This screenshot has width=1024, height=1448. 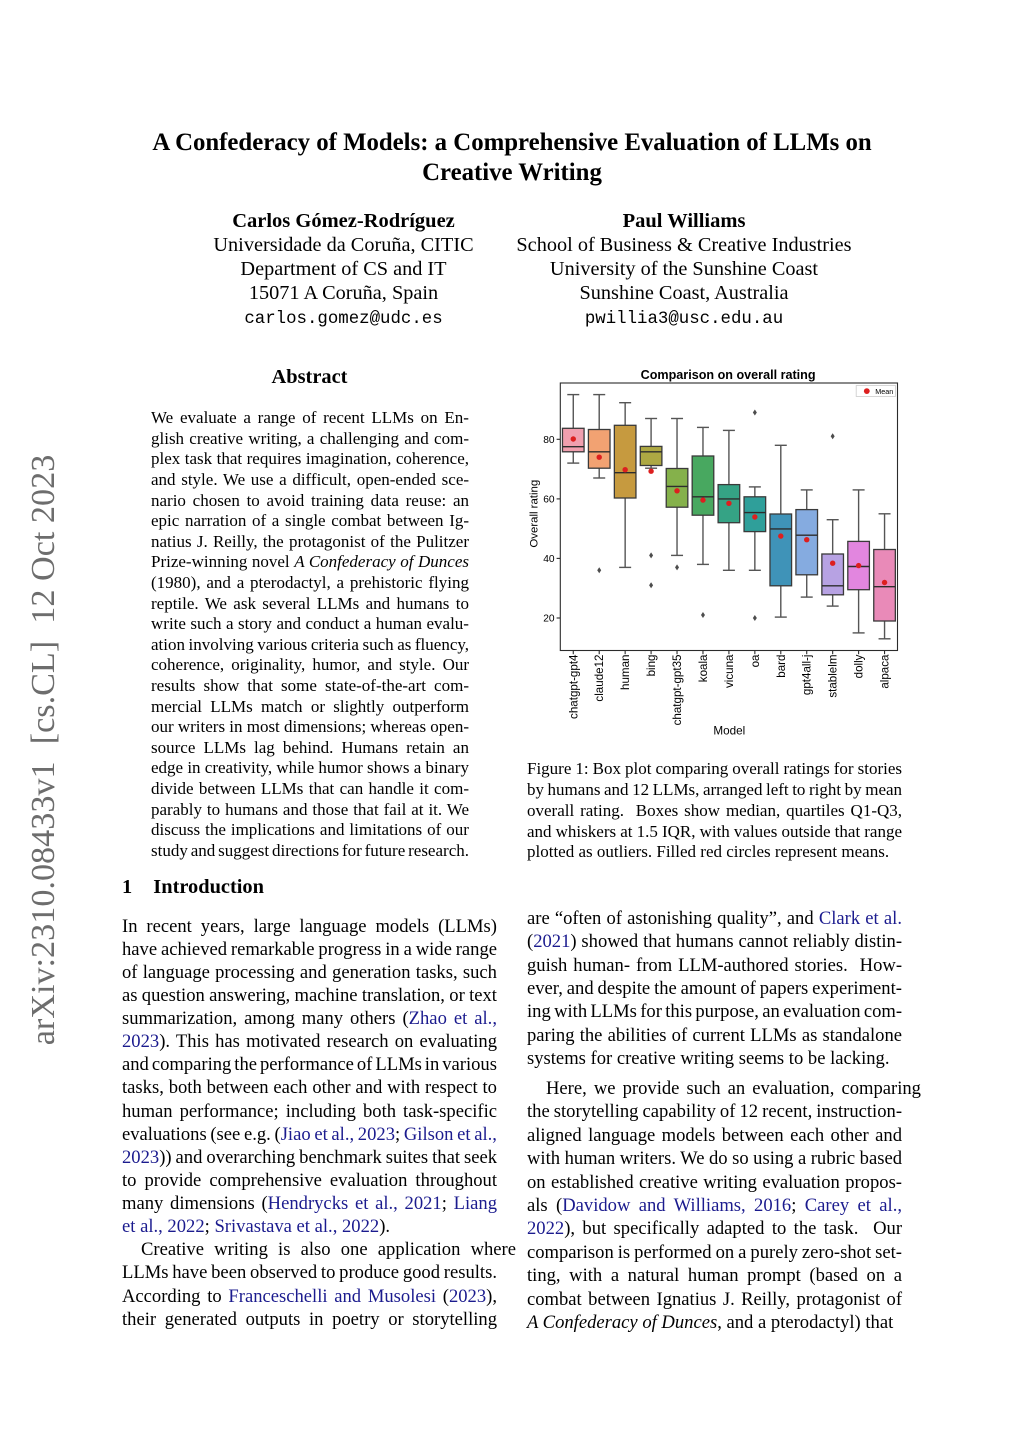 I want to click on svg-text: 20, so click(x=549, y=619).